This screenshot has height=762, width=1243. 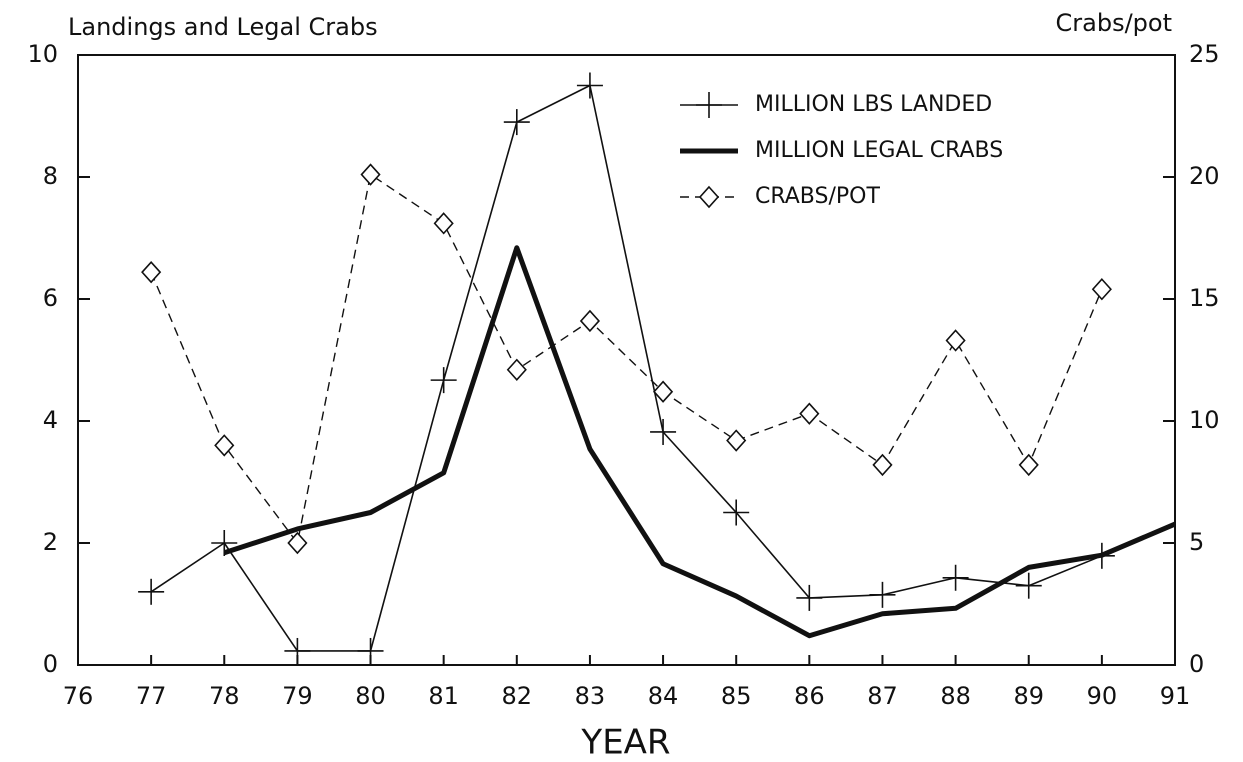 What do you see at coordinates (224, 696) in the screenshot?
I see `x-tick-label: 78` at bounding box center [224, 696].